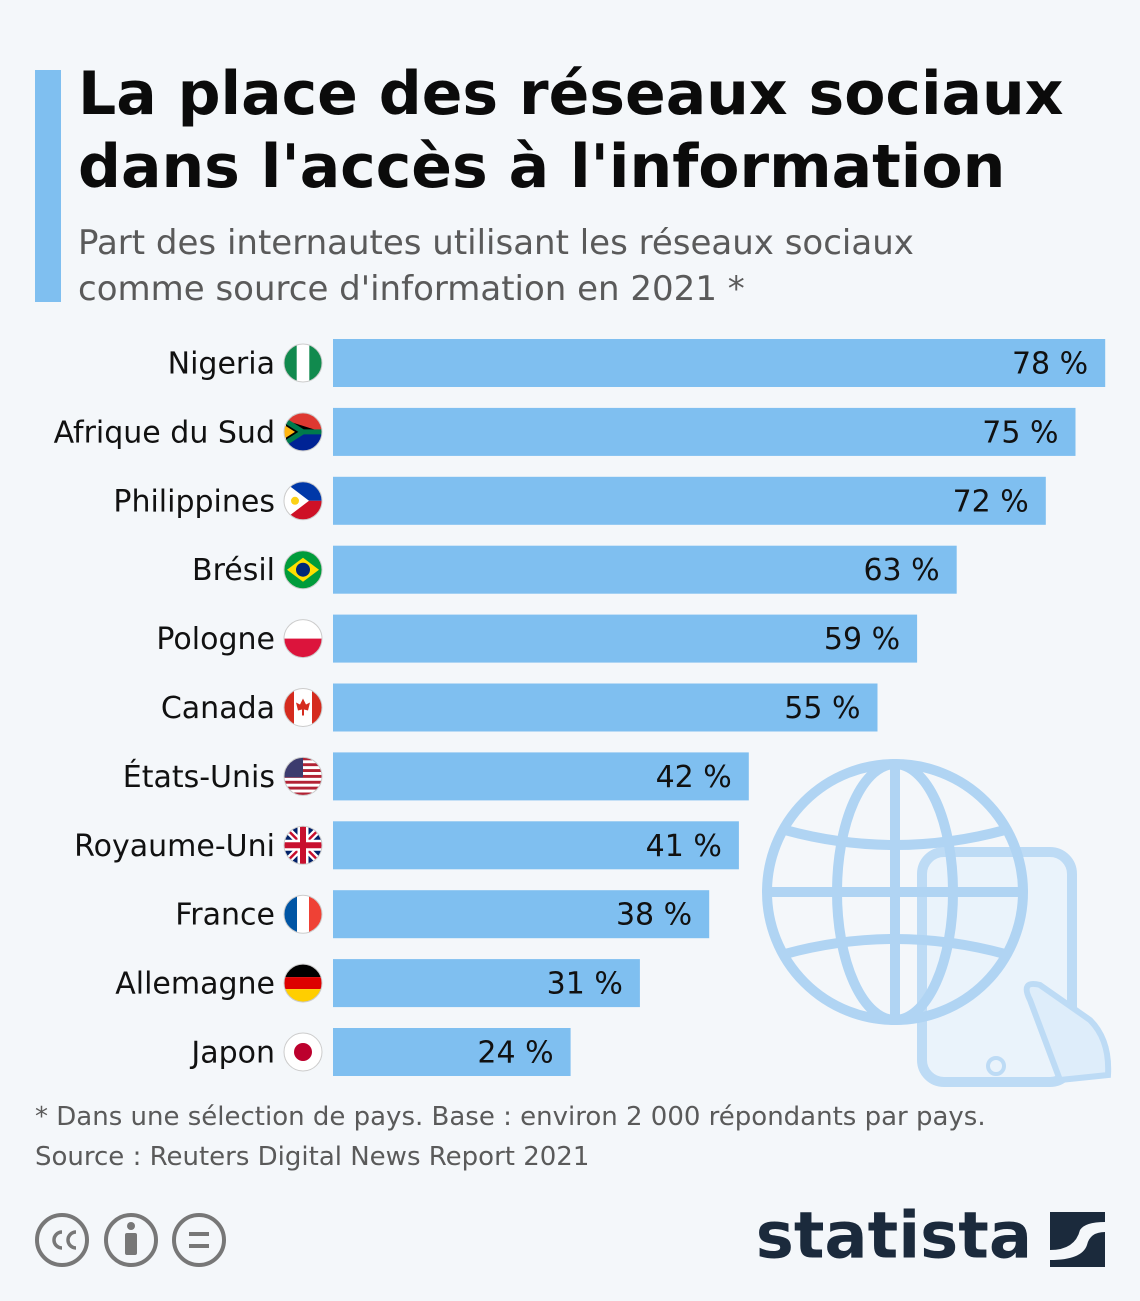 Image resolution: width=1140 pixels, height=1301 pixels. Describe the element at coordinates (694, 777) in the screenshot. I see `value-label: 42 %` at that location.